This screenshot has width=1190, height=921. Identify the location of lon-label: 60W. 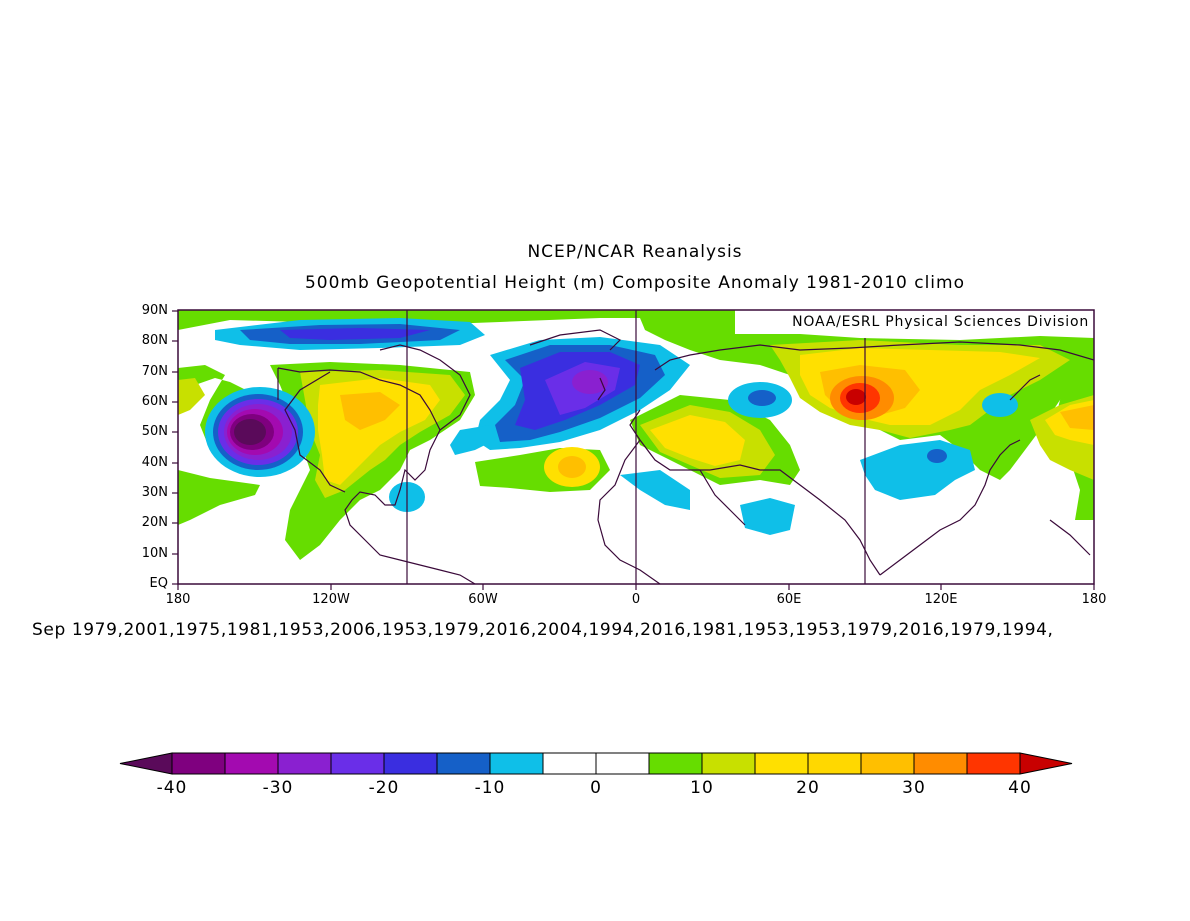
(483, 599).